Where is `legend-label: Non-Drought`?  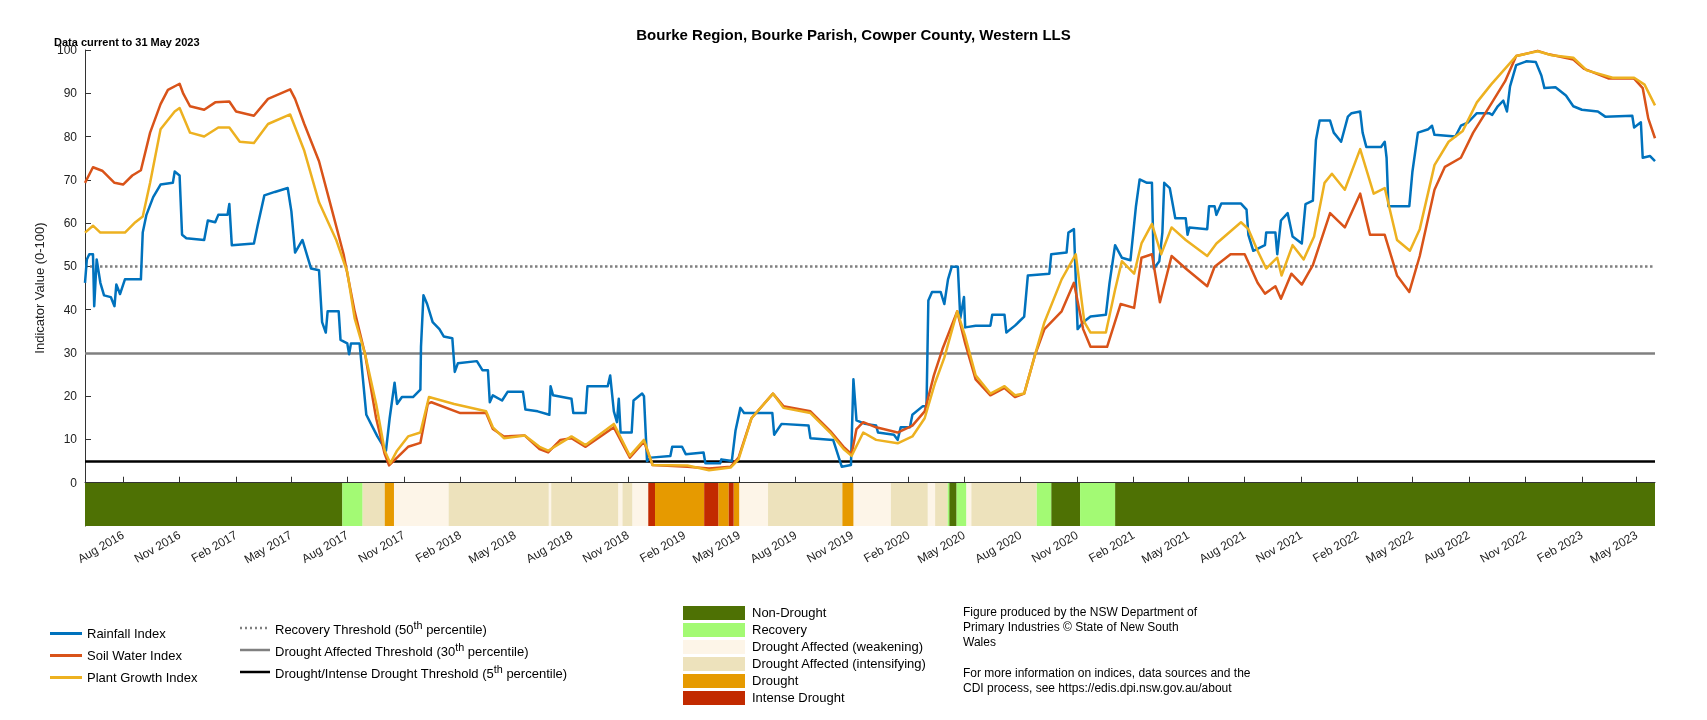 legend-label: Non-Drought is located at coordinates (789, 612).